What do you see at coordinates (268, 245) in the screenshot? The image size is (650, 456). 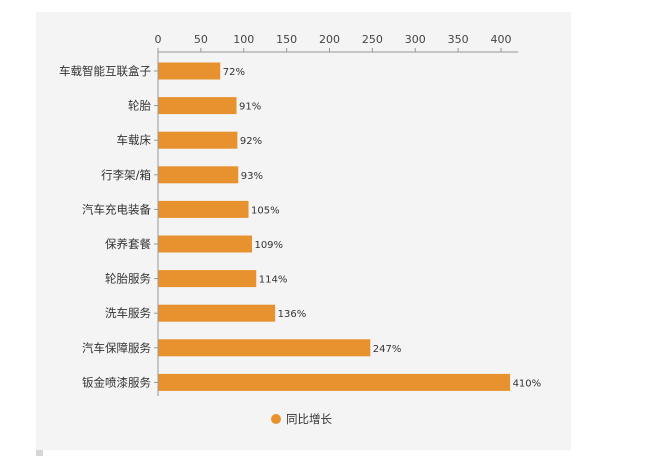 I see `data-label: 109%` at bounding box center [268, 245].